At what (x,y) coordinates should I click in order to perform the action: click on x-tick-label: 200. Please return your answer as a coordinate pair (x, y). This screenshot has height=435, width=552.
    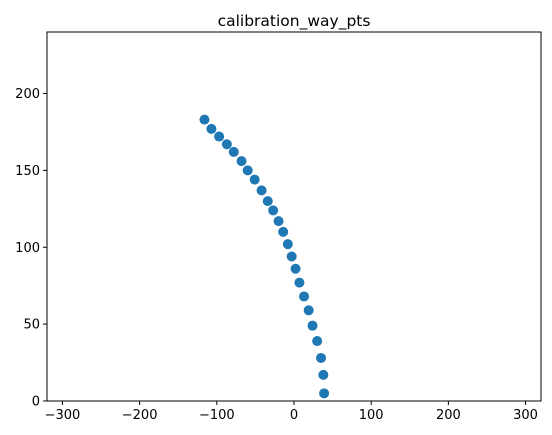
    Looking at the image, I should click on (448, 415).